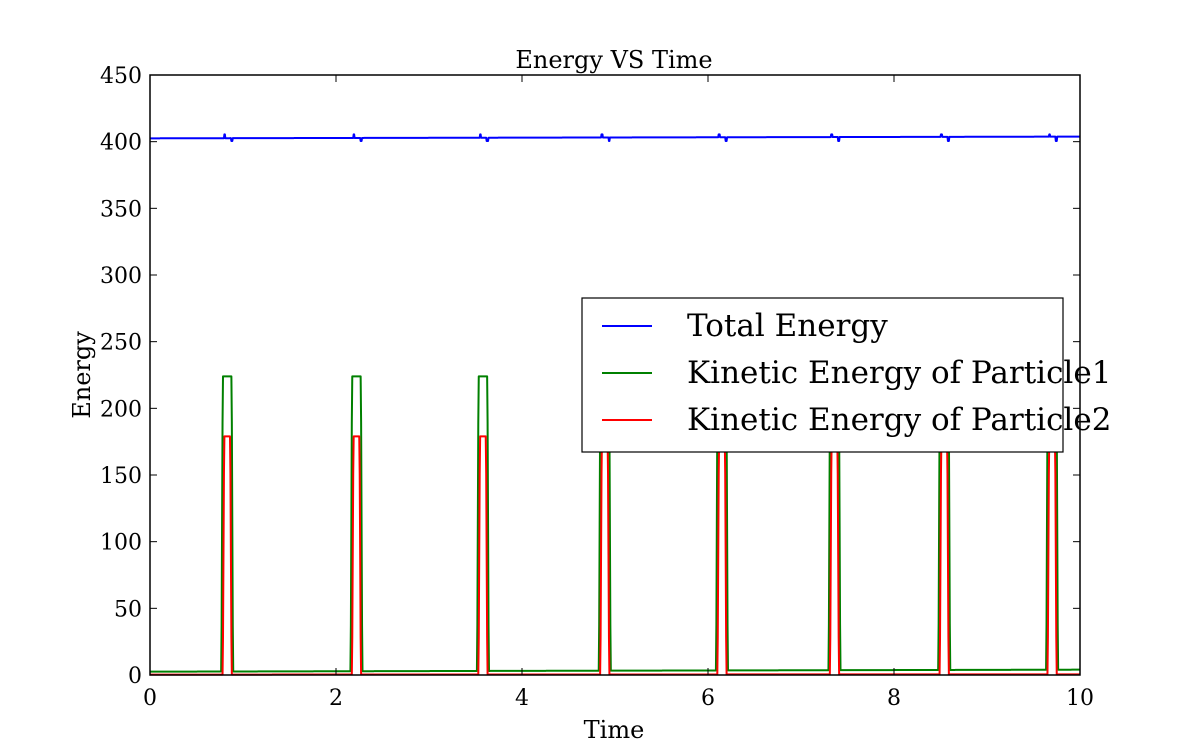  What do you see at coordinates (708, 698) in the screenshot?
I see `x-tick-label: 6` at bounding box center [708, 698].